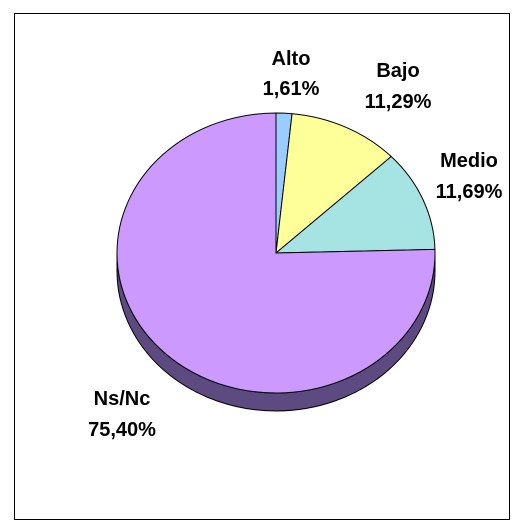 The height and width of the screenshot is (532, 526). Describe the element at coordinates (469, 161) in the screenshot. I see `slice-name-medio: Medio` at that location.